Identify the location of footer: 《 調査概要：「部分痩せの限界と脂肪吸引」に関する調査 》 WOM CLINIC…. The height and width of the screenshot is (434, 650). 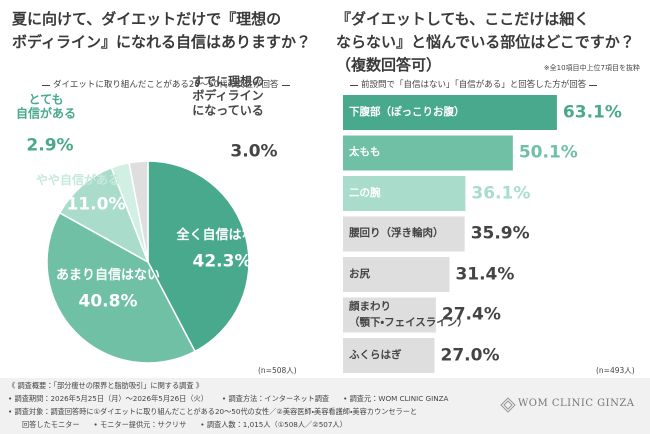
(325, 406).